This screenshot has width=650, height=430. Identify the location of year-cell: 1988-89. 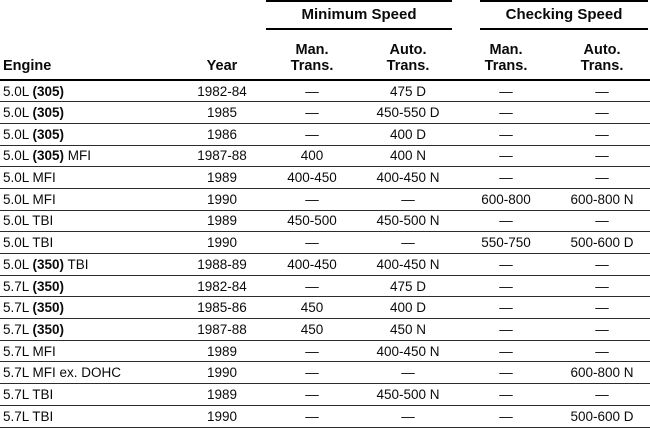
(222, 264).